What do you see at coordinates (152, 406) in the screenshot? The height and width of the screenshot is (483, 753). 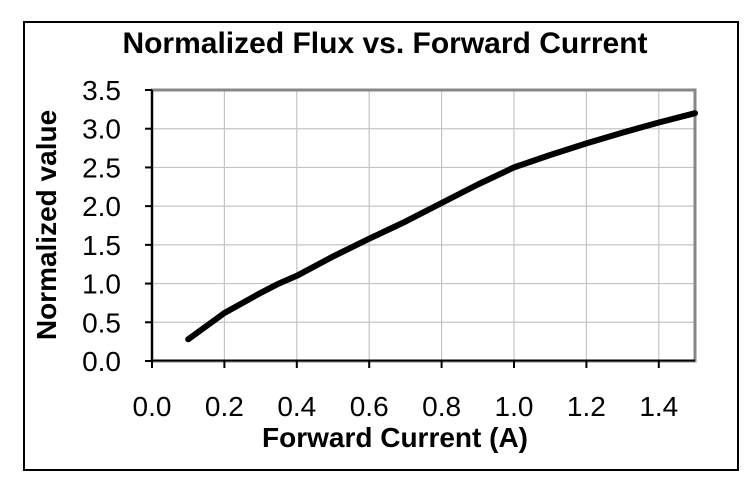 I see `x-tick-label: 0.0` at bounding box center [152, 406].